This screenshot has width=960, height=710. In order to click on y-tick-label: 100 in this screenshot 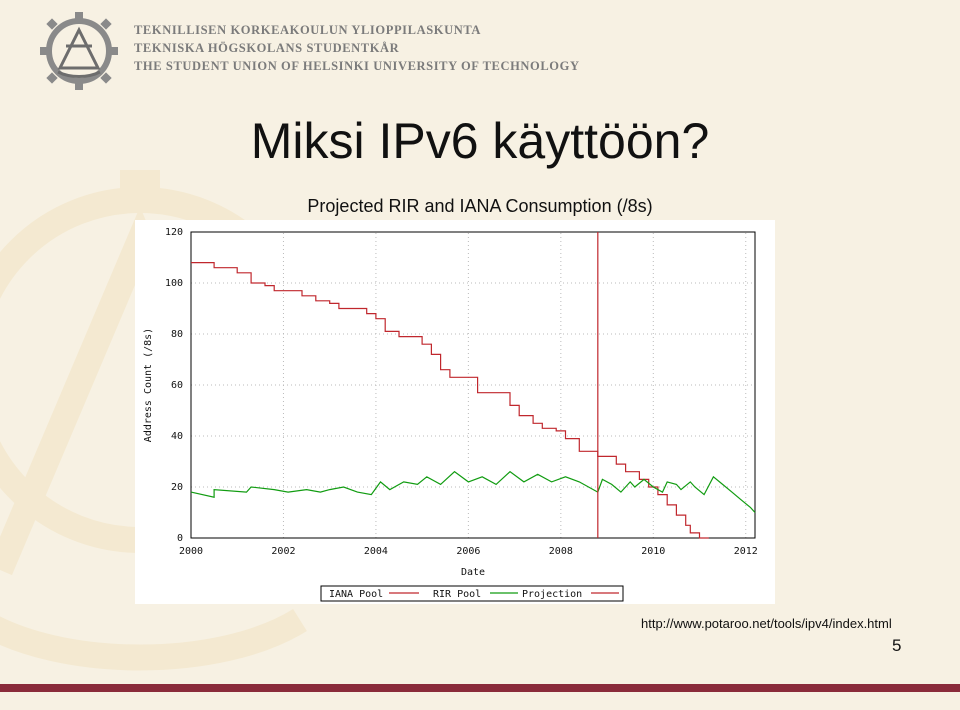, I will do `click(174, 283)`.